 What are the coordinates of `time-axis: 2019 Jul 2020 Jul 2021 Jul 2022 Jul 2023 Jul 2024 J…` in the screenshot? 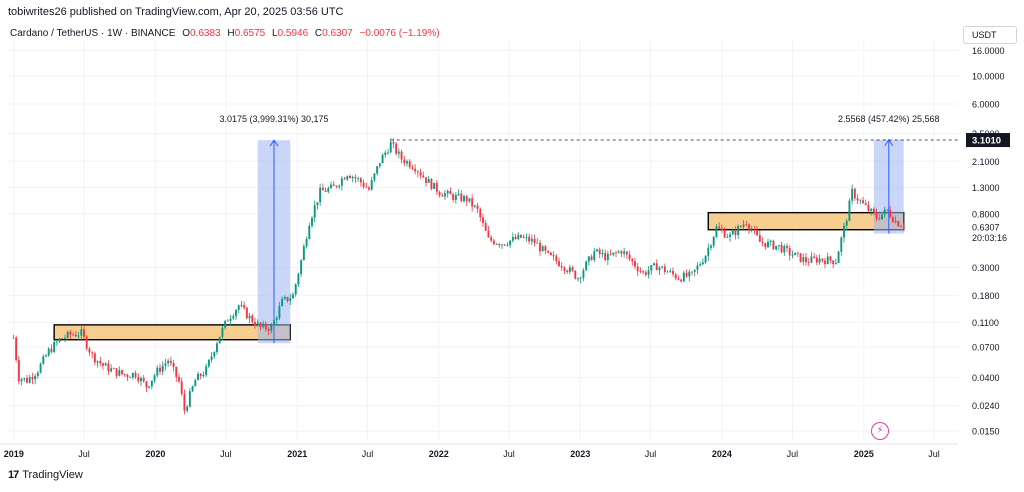 It's located at (472, 454).